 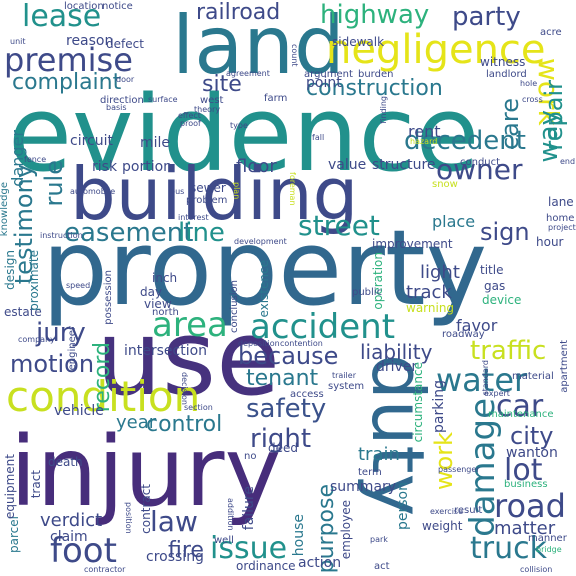 What do you see at coordinates (61, 235) in the screenshot?
I see `word-instruction: instruction` at bounding box center [61, 235].